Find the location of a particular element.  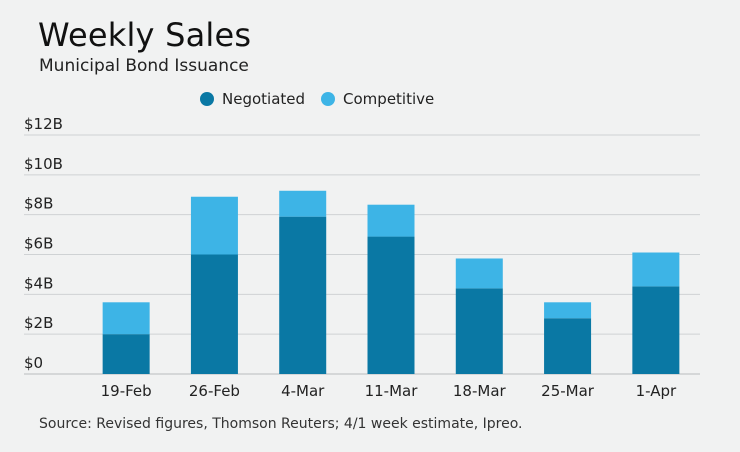

y-tick-label: $4B is located at coordinates (38, 283).